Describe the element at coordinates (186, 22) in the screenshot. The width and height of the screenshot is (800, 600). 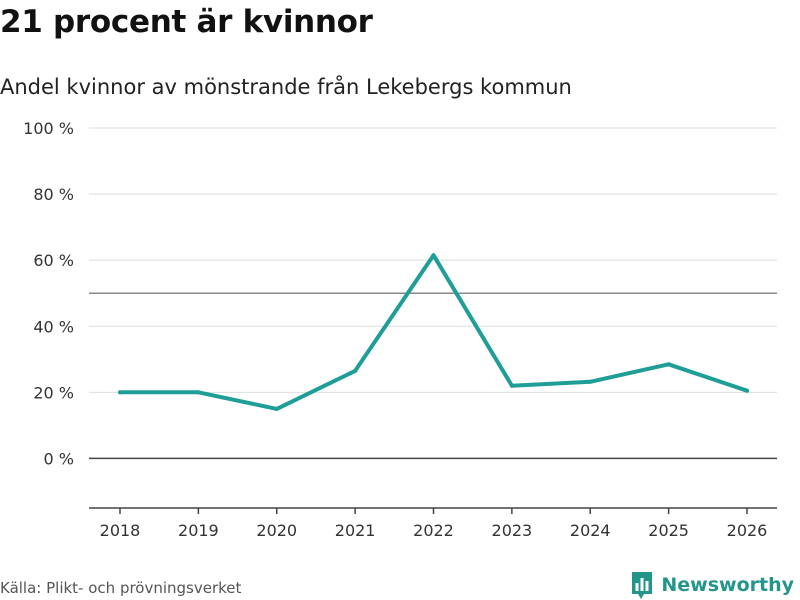
I see `chart-title: 21 procent är kvinnor` at that location.